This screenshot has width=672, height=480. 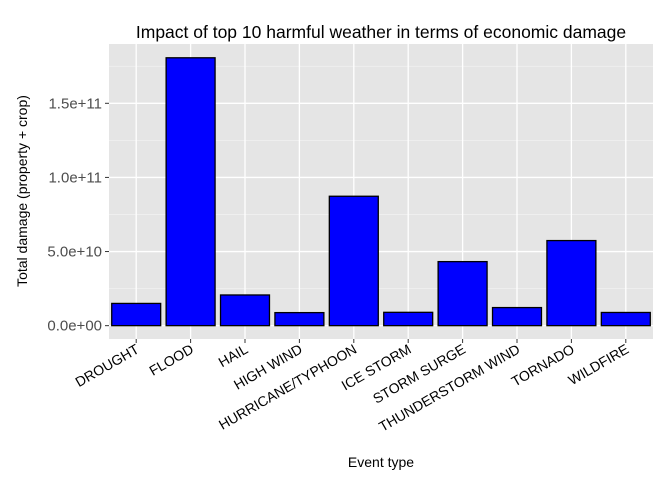 I want to click on x-tick-label: HAIL, so click(x=233, y=356).